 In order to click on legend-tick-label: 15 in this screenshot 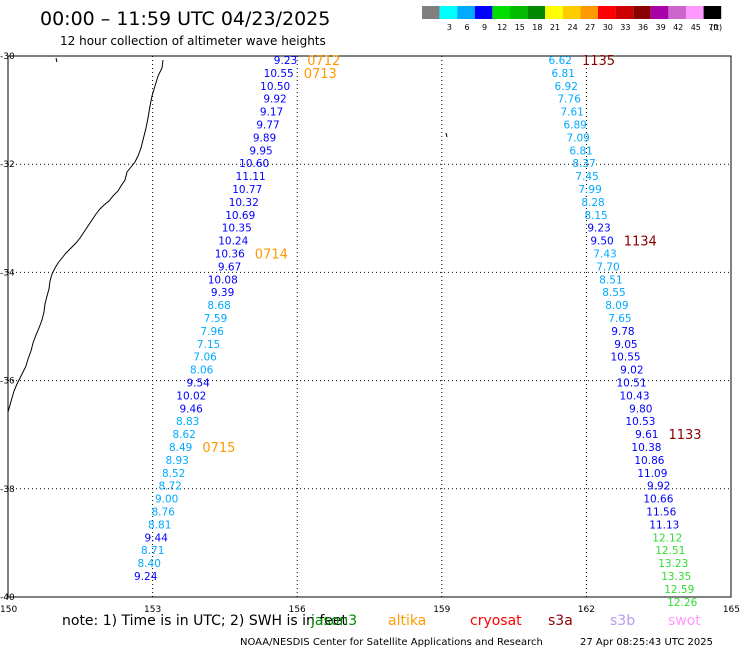, I will do `click(520, 27)`.